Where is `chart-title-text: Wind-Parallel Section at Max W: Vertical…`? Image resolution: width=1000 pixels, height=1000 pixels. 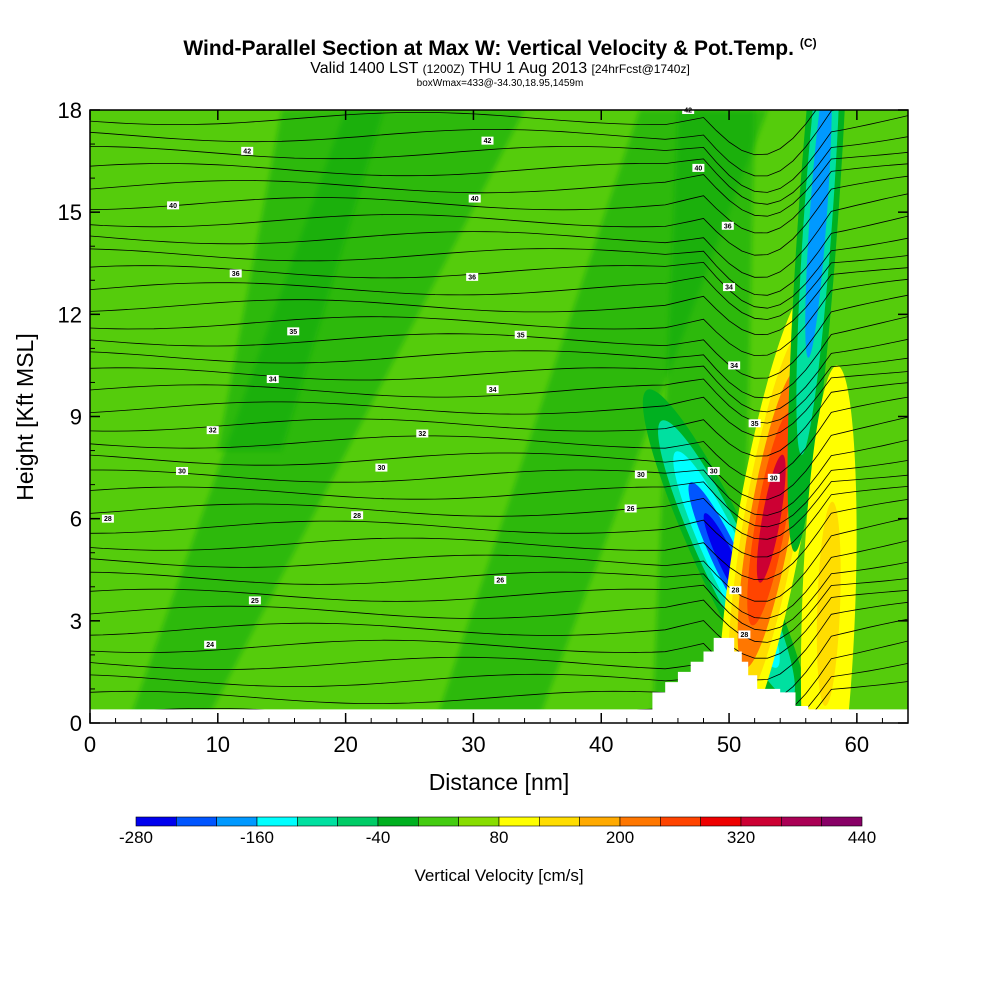
chart-title-text: Wind-Parallel Section at Max W: Vertical… is located at coordinates (488, 48).